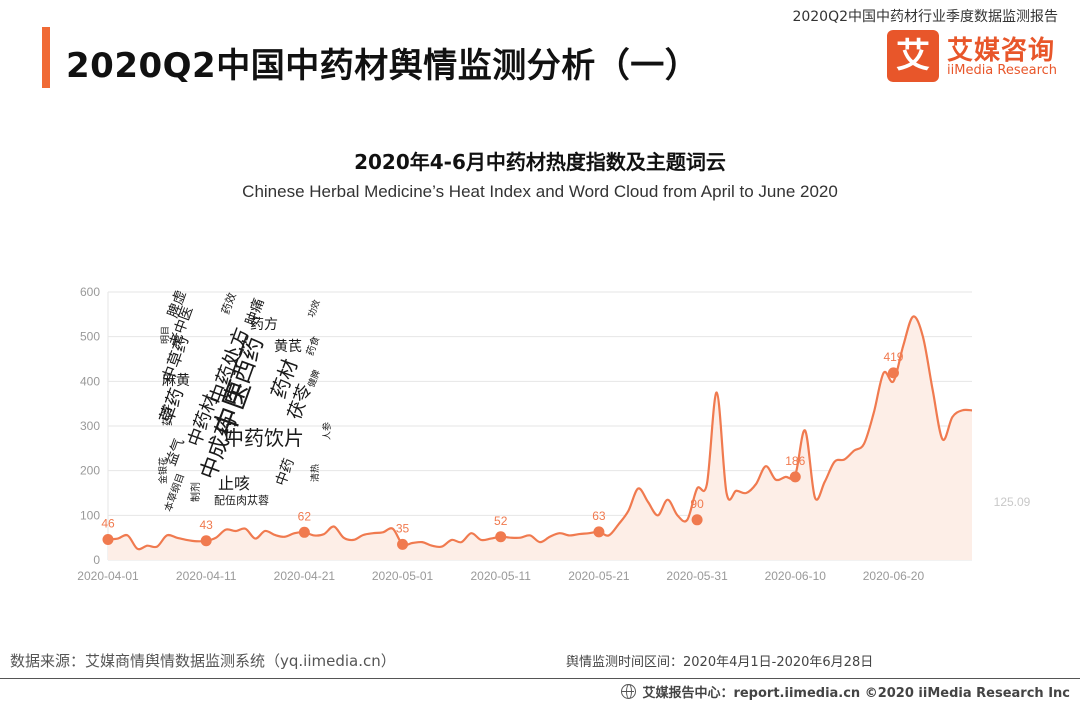 The height and width of the screenshot is (702, 1080). Describe the element at coordinates (403, 528) in the screenshot. I see `data-label: 35` at that location.